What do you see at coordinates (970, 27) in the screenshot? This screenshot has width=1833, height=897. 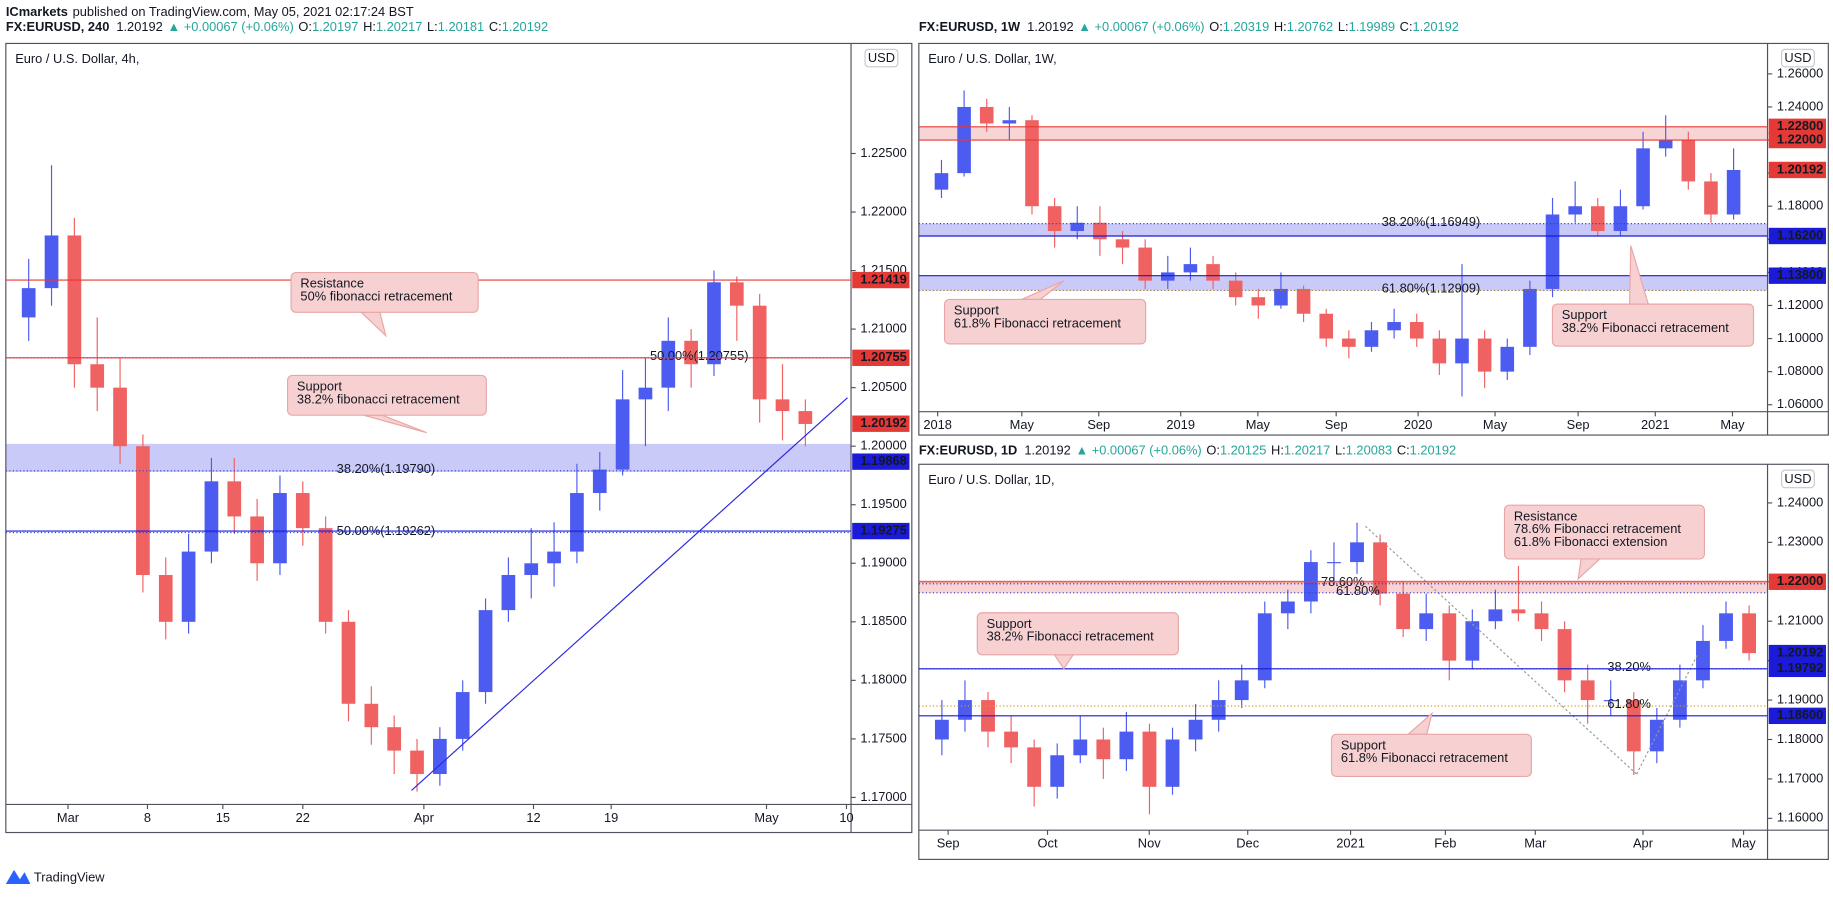 I see `symbol: FX:EURUSD, 1W` at bounding box center [970, 27].